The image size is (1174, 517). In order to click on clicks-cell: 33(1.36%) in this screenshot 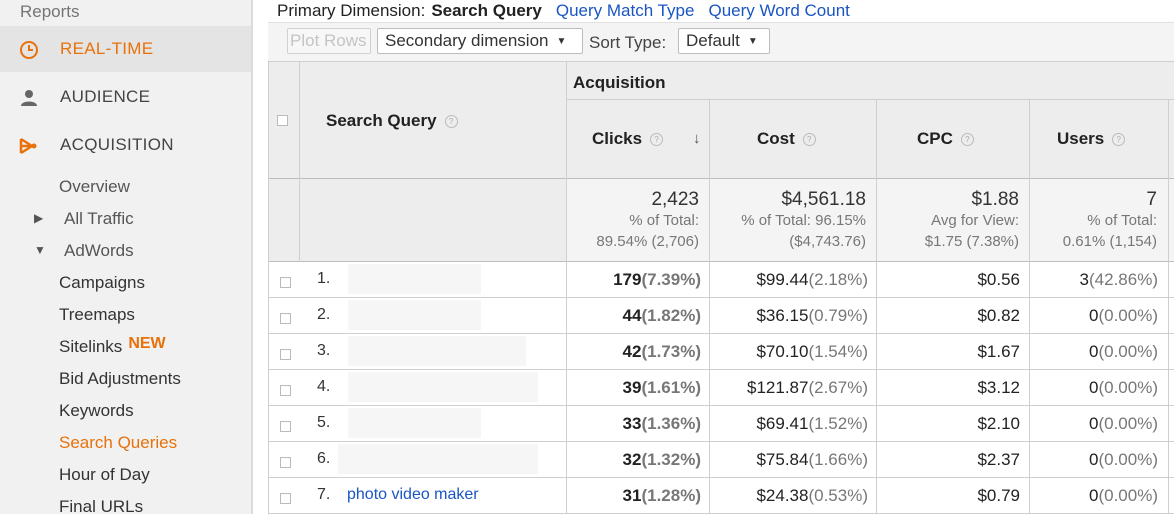, I will do `click(633, 424)`.